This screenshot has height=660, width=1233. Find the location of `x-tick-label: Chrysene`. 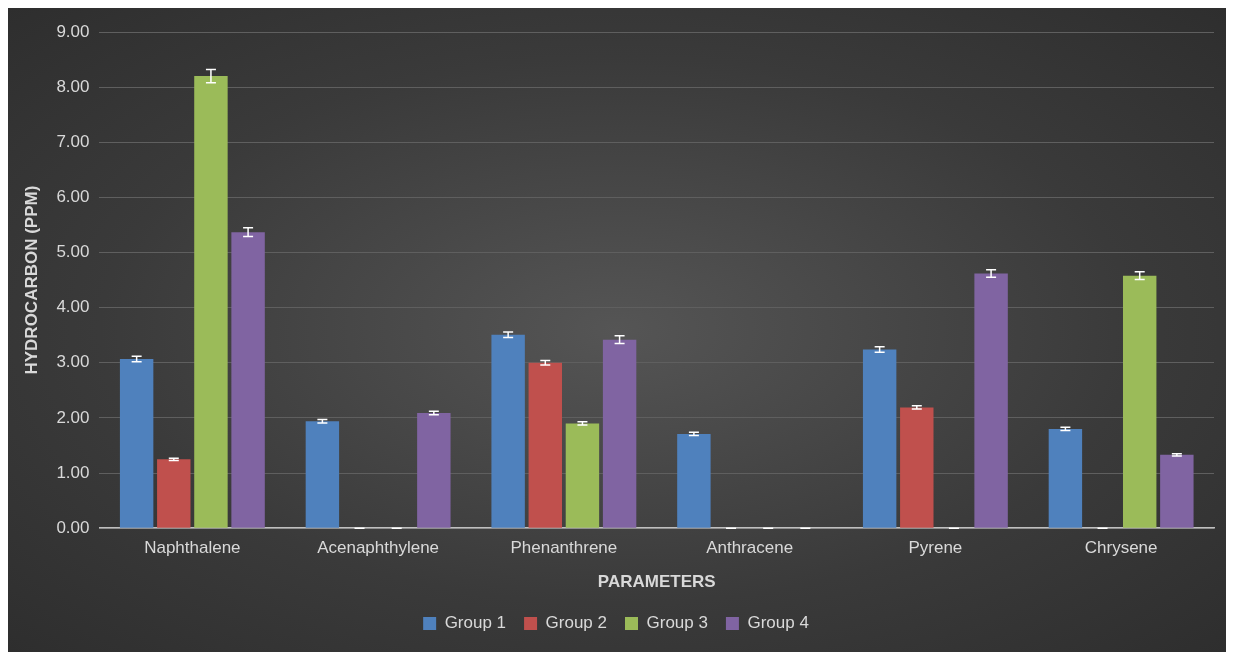

x-tick-label: Chrysene is located at coordinates (1121, 548).